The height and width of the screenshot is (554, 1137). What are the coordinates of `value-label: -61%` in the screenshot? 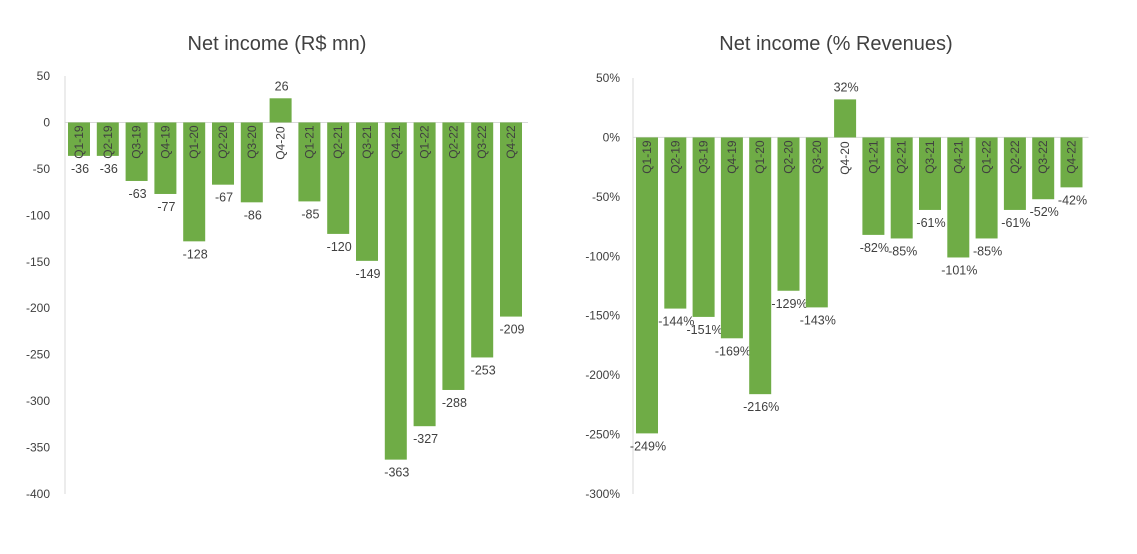 It's located at (1015, 223).